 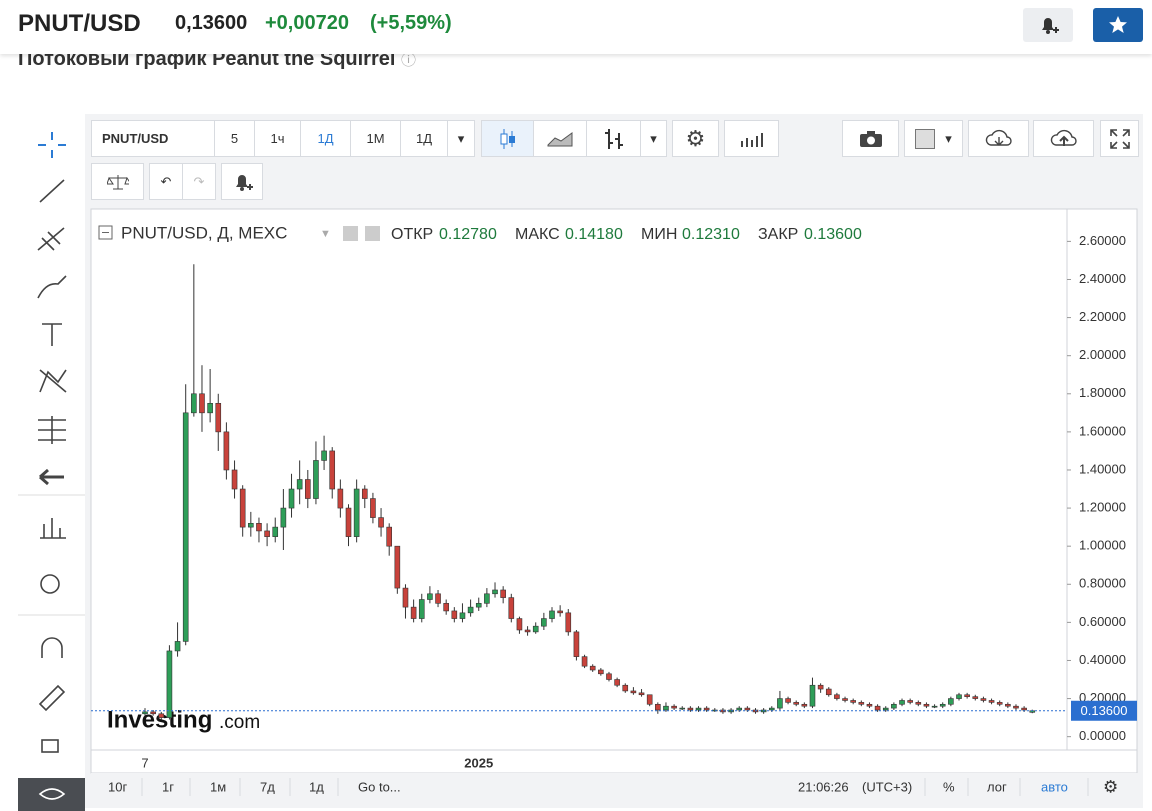 I want to click on watchlist-button, so click(x=1118, y=25).